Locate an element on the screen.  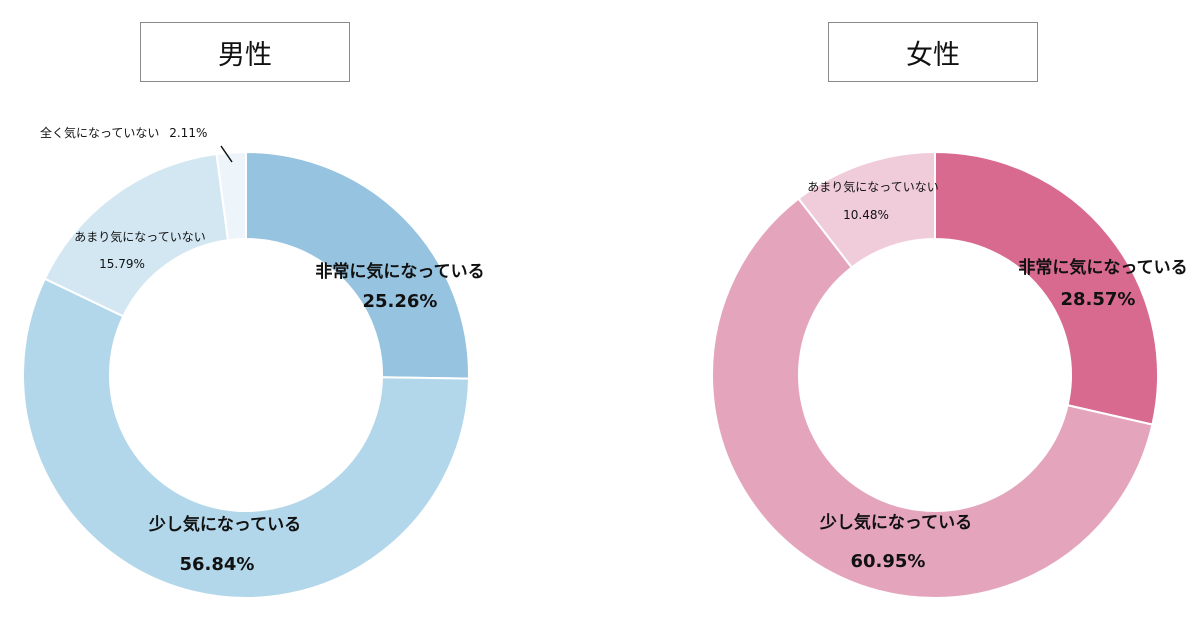
female-chart-title: 女性 is located at coordinates (933, 52).